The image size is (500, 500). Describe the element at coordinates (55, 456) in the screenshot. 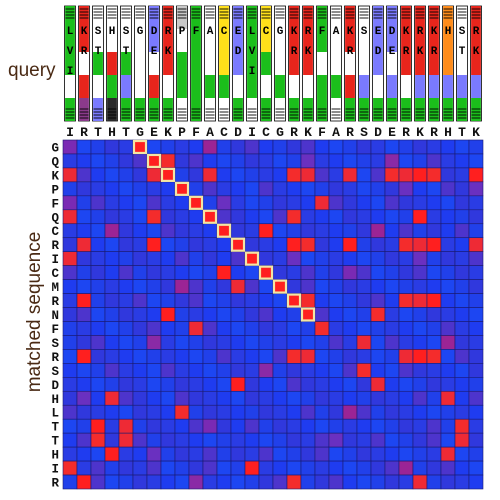

I see `y-tick-label: H` at that location.